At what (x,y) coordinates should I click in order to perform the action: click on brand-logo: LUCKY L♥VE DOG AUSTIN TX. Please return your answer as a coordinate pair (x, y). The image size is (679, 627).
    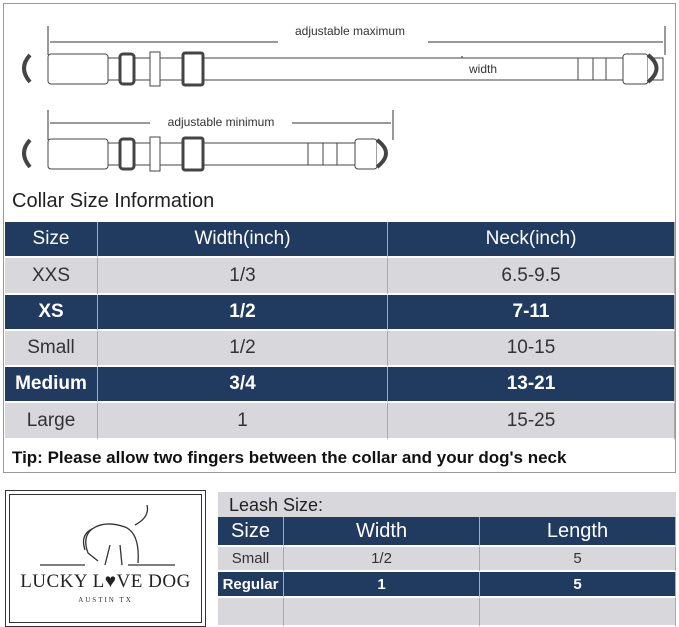
    Looking at the image, I should click on (105, 558).